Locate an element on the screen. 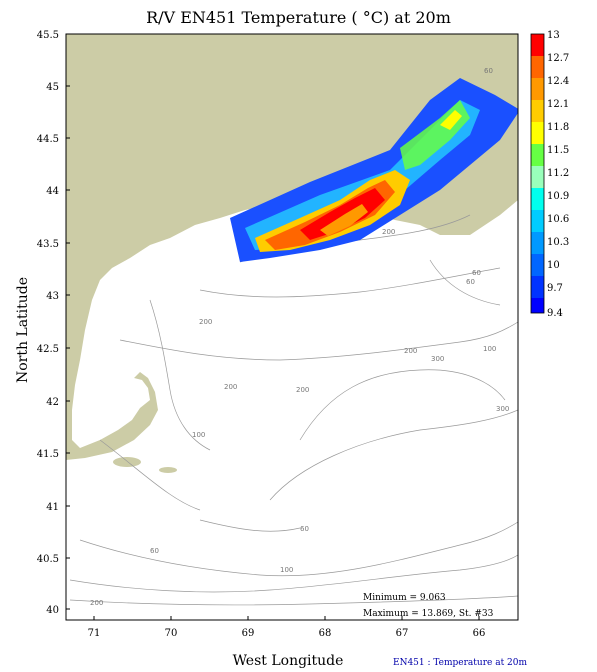  y-tick-label: 40 is located at coordinates (52, 610).